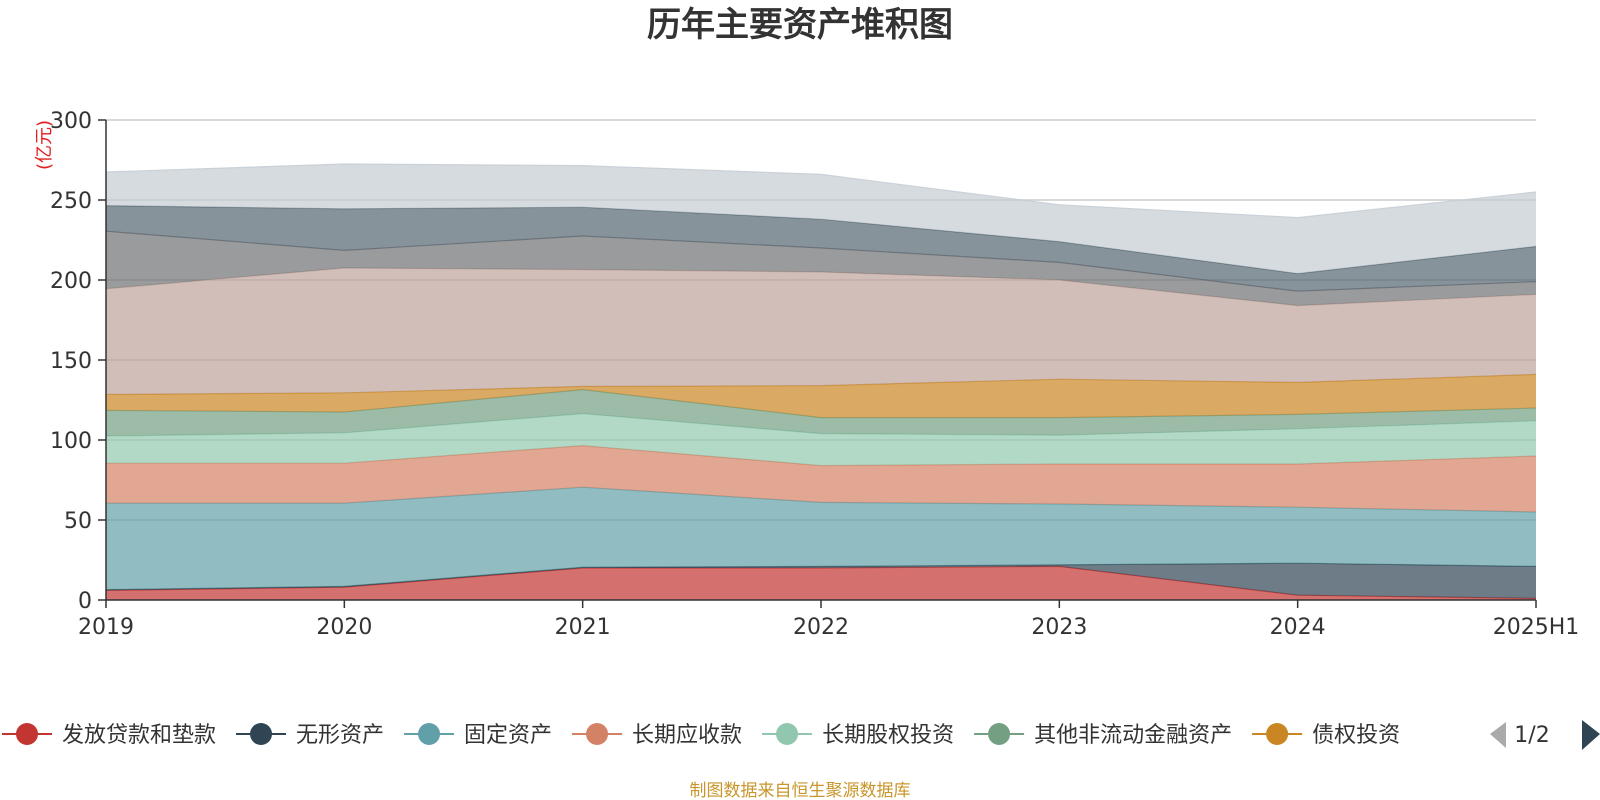 The height and width of the screenshot is (800, 1600). I want to click on legend-label: 无形资产, so click(340, 735).